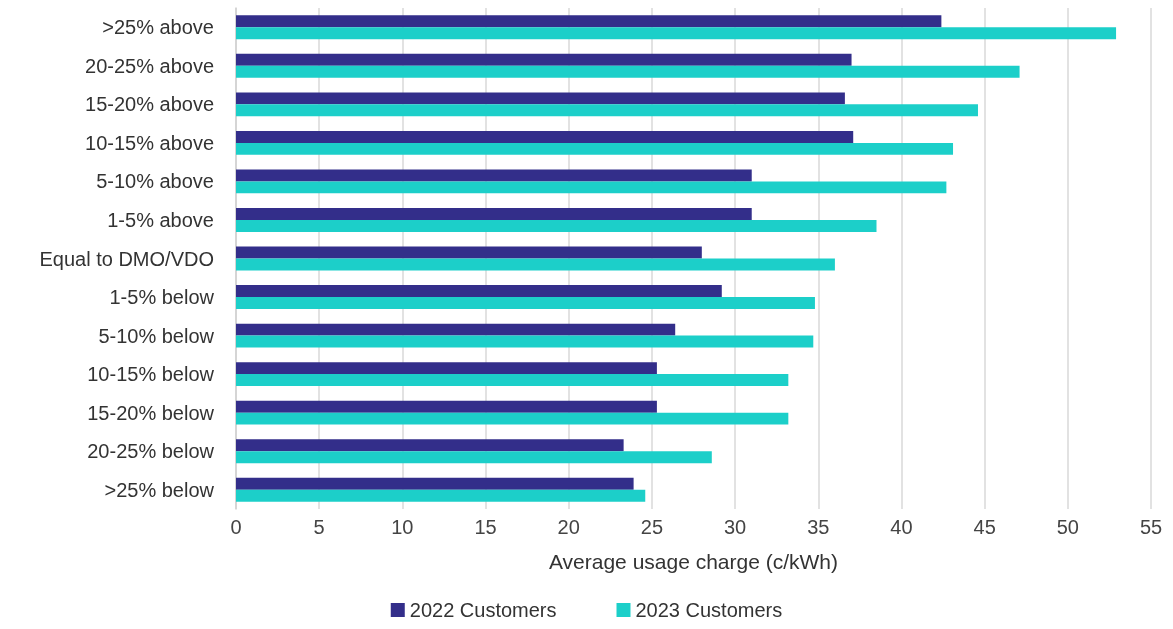  What do you see at coordinates (1151, 527) in the screenshot?
I see `x-tick-label: 55` at bounding box center [1151, 527].